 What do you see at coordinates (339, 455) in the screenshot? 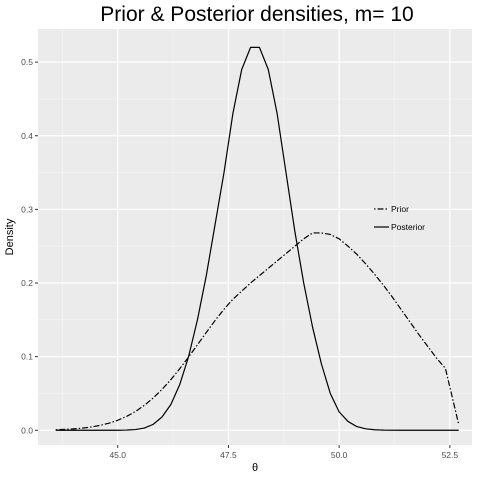
I see `x-tick-label: 50.0` at bounding box center [339, 455].